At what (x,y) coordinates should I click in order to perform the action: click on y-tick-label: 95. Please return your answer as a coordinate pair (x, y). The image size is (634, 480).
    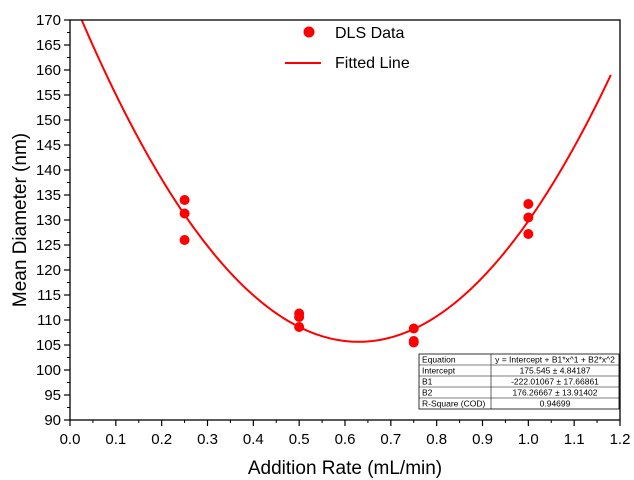
    Looking at the image, I should click on (52, 395).